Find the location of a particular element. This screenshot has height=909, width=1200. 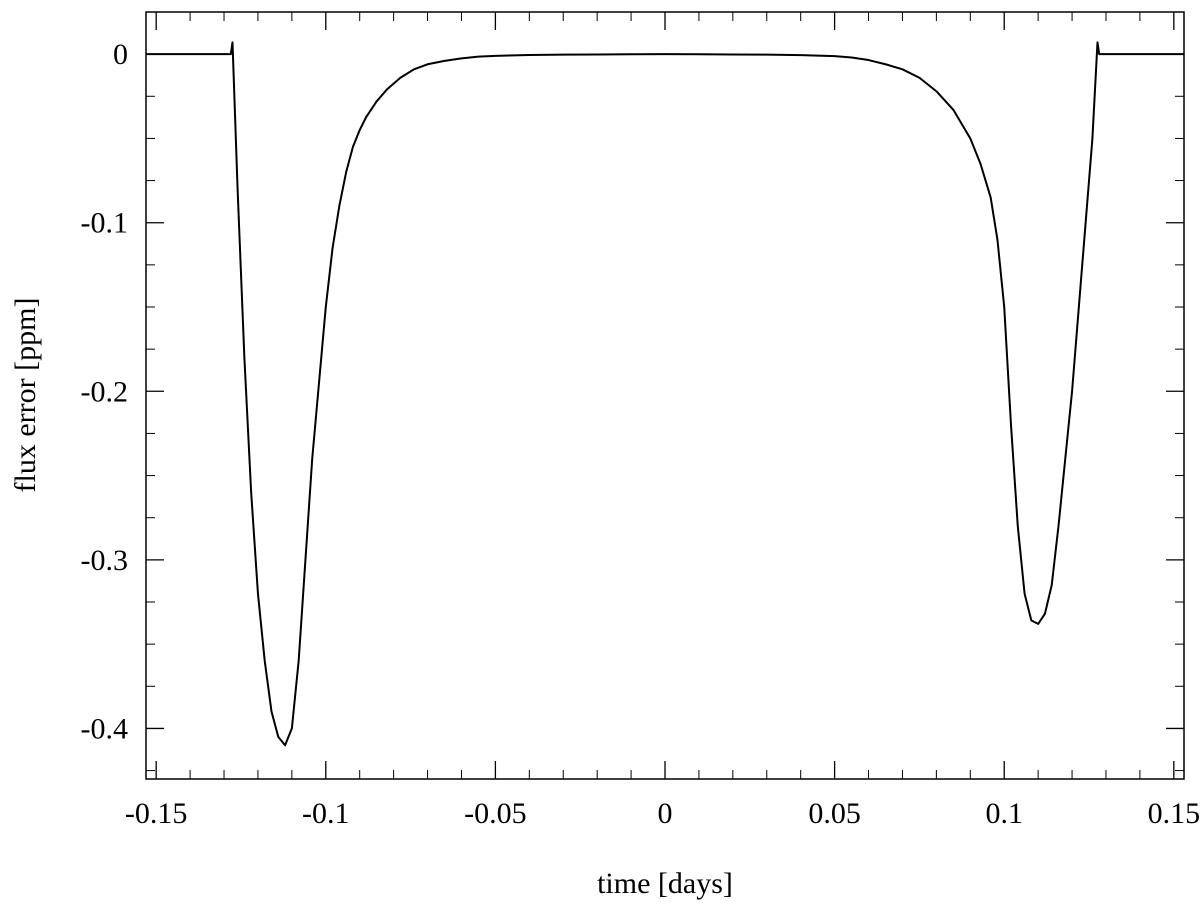

y-tick-label: 0 is located at coordinates (120, 54).